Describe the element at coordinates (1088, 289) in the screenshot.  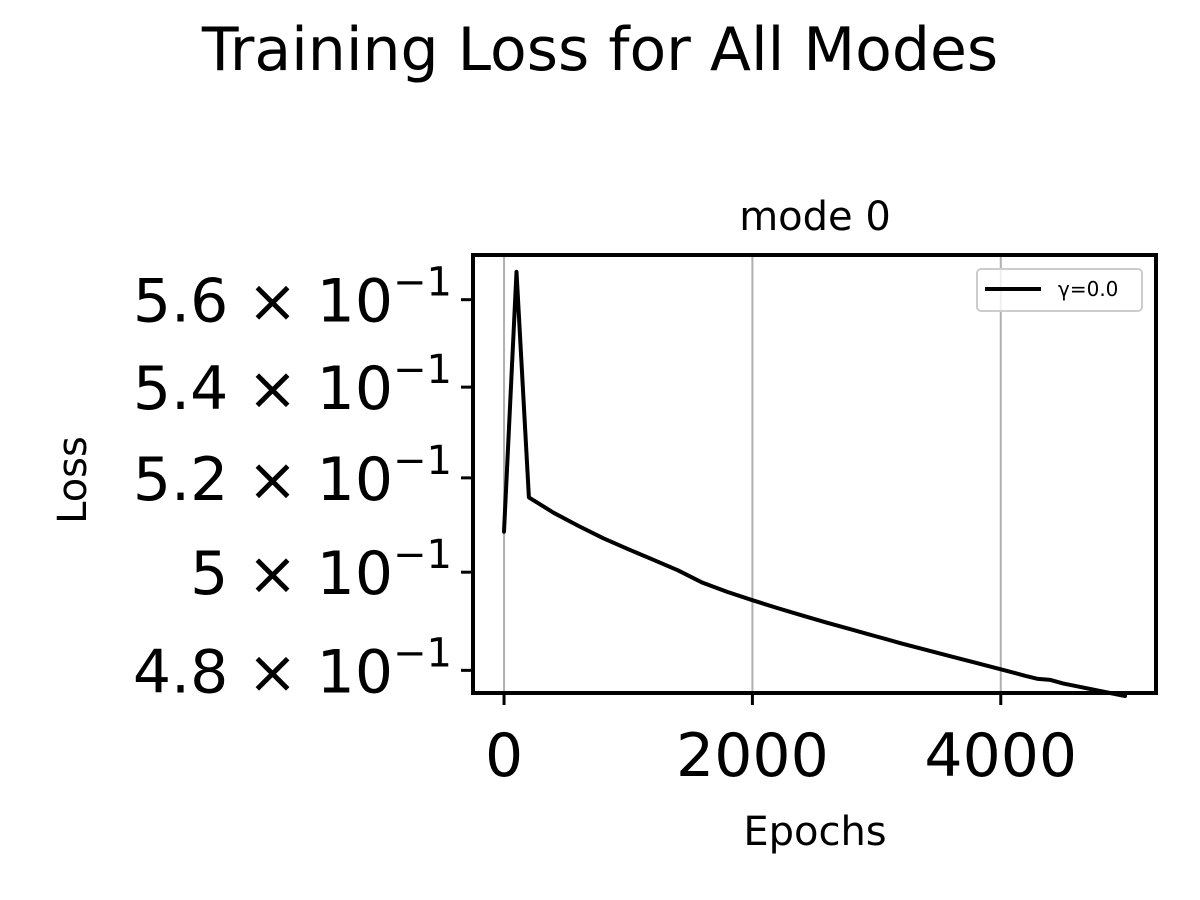
I see `legend-entry-label: γ=0.0` at that location.